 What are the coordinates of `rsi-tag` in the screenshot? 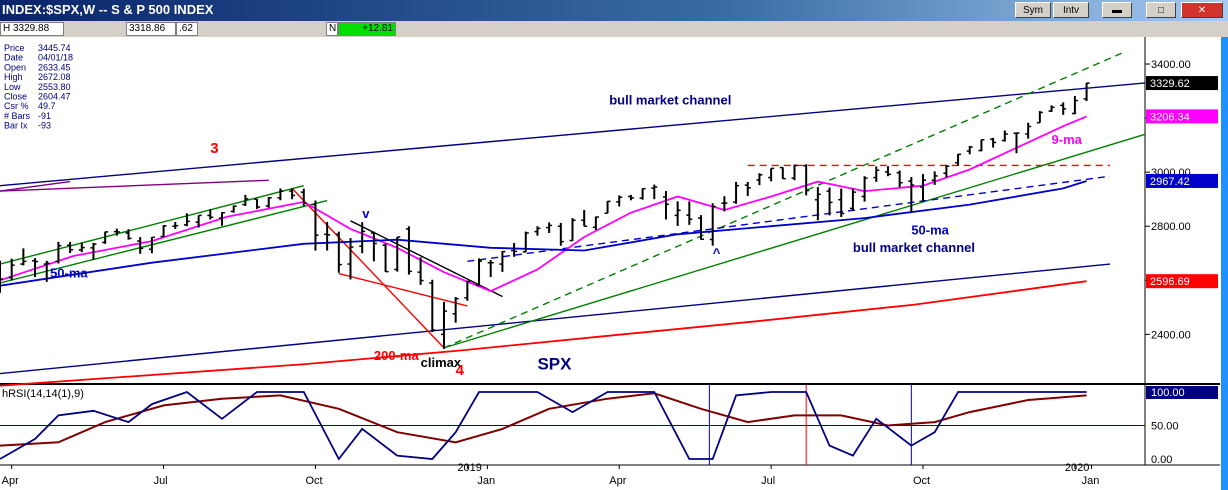 It's located at (1182, 392).